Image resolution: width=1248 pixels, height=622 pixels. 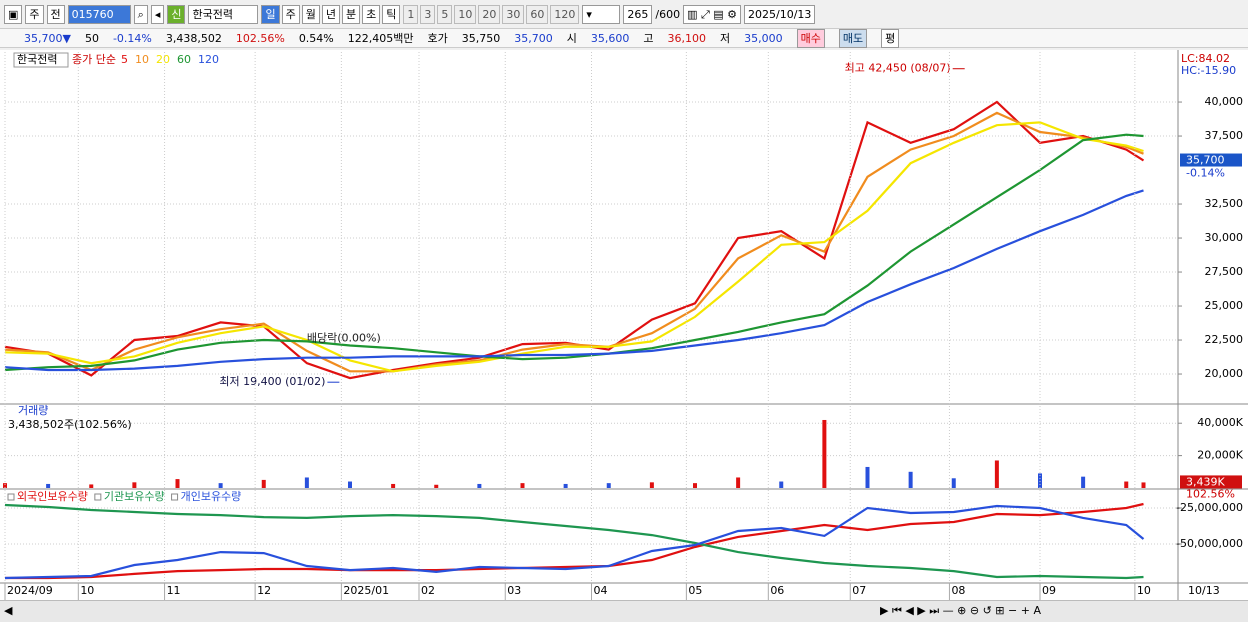 I want to click on market: 주, so click(x=34, y=14).